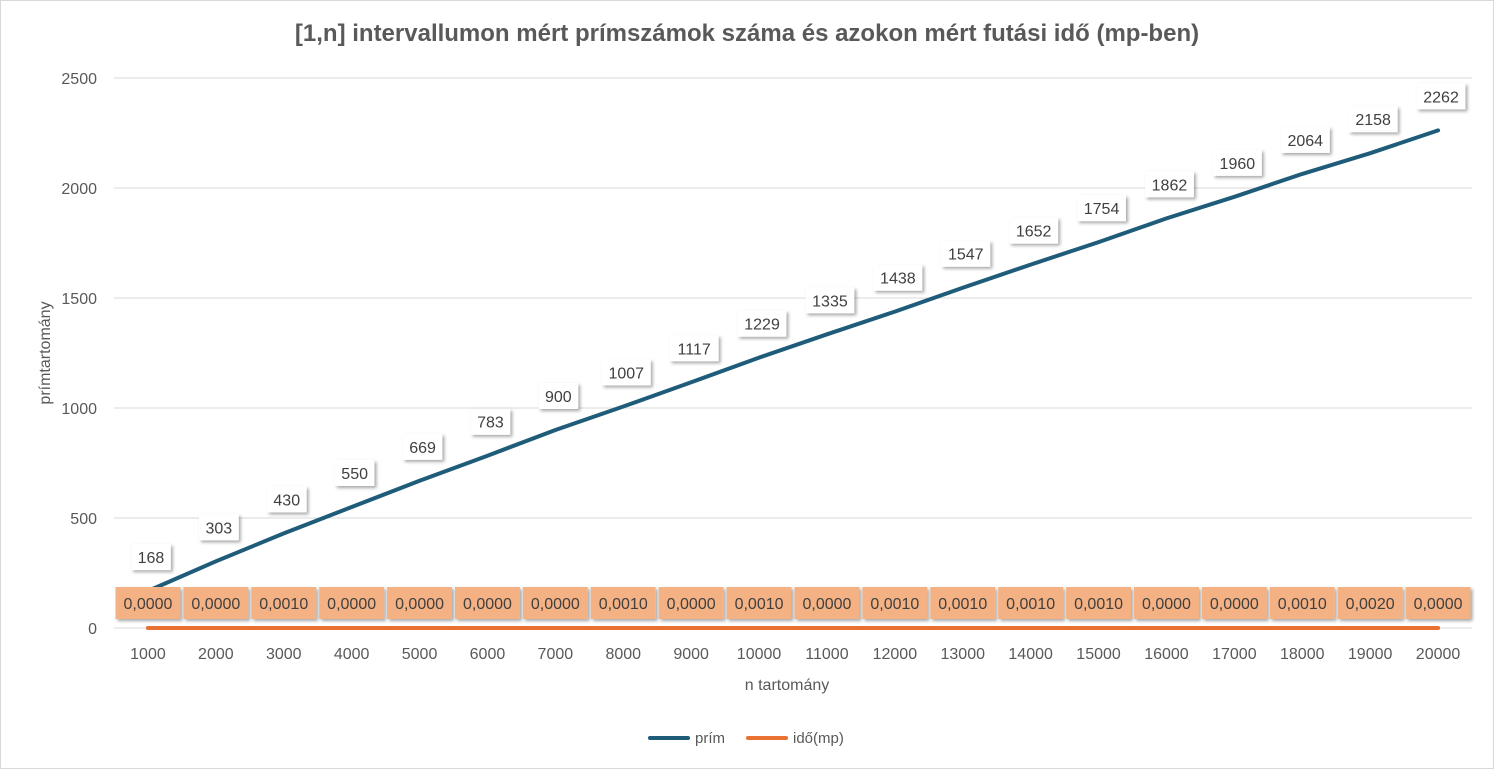 The height and width of the screenshot is (769, 1494). What do you see at coordinates (759, 654) in the screenshot?
I see `x-tick-label: 10000` at bounding box center [759, 654].